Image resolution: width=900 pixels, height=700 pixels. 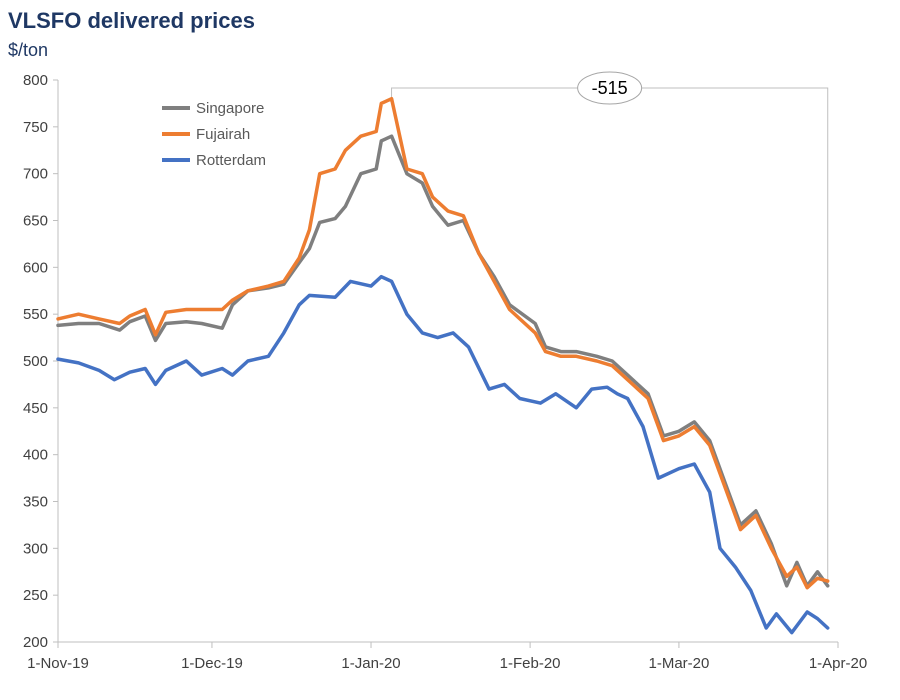 What do you see at coordinates (212, 663) in the screenshot?
I see `x-tick-label: 1-Dec-19` at bounding box center [212, 663].